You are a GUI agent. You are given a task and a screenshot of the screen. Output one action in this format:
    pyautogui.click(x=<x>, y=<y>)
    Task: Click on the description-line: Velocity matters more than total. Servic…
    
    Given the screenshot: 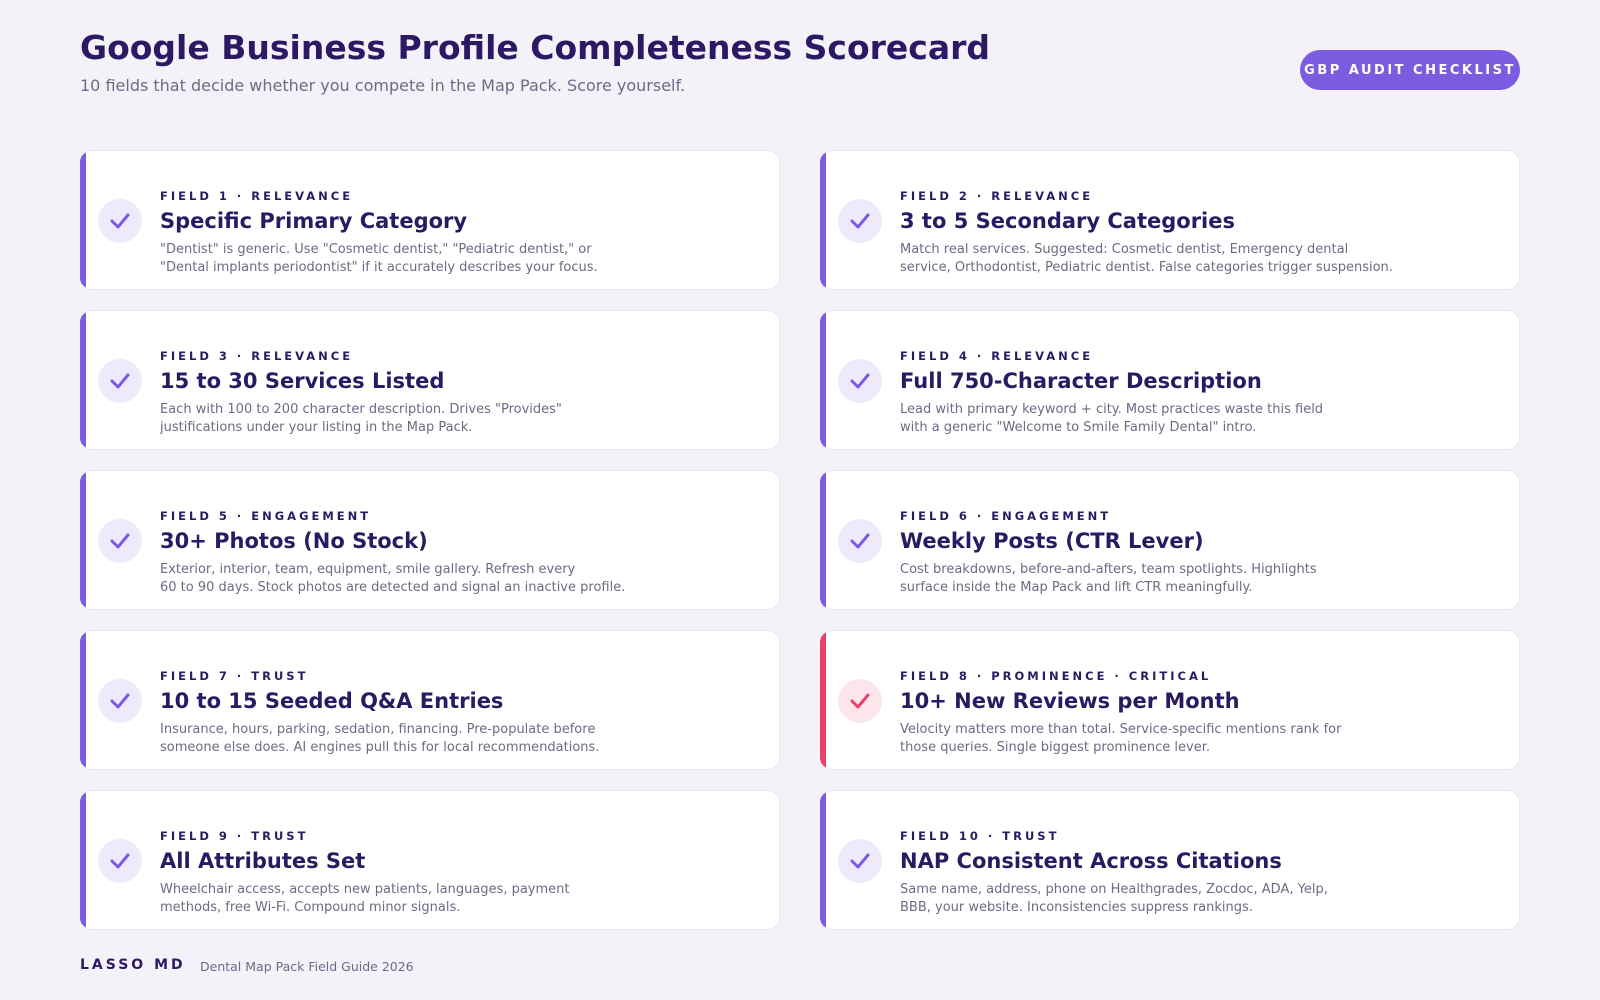 What is the action you would take?
    pyautogui.click(x=1121, y=729)
    